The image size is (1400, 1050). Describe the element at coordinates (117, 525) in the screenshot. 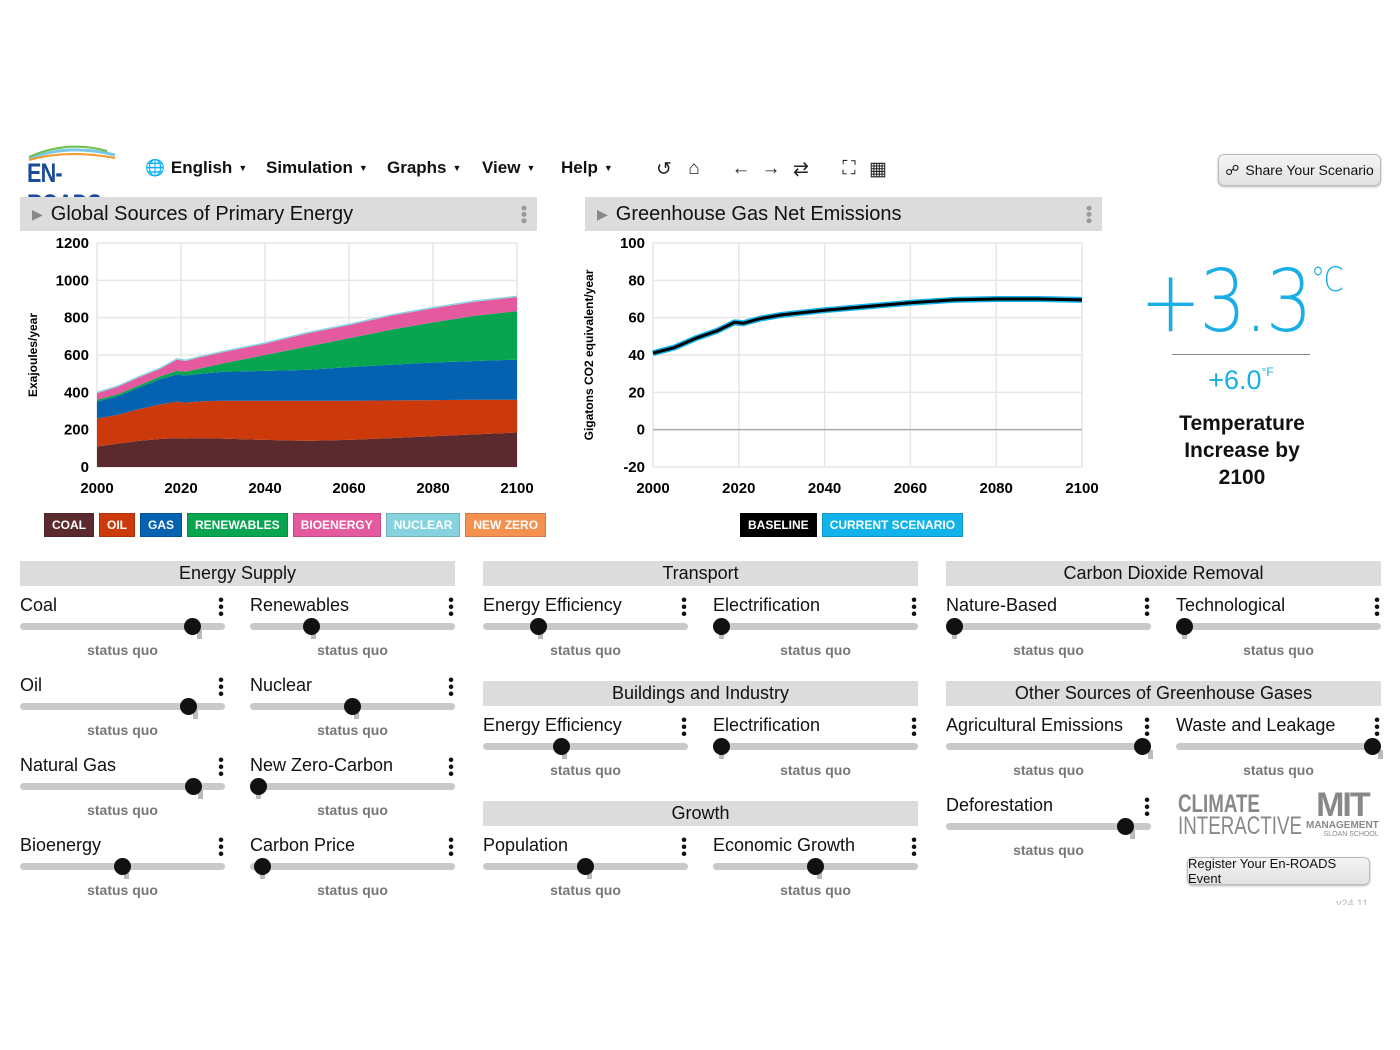

I see `legend-oil: OIL` at that location.